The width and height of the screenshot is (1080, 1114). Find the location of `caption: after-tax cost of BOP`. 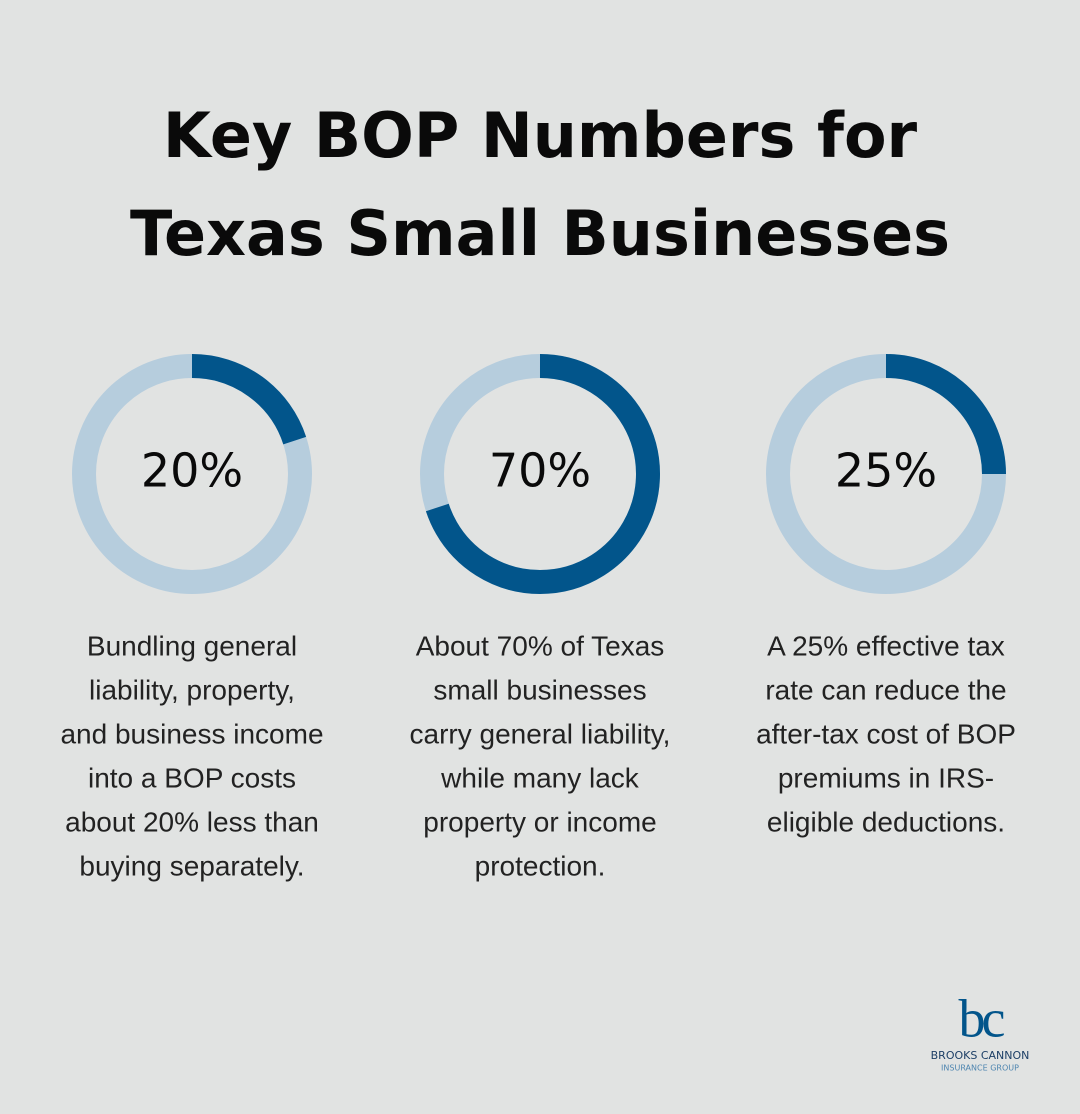

caption: after-tax cost of BOP is located at coordinates (886, 733).